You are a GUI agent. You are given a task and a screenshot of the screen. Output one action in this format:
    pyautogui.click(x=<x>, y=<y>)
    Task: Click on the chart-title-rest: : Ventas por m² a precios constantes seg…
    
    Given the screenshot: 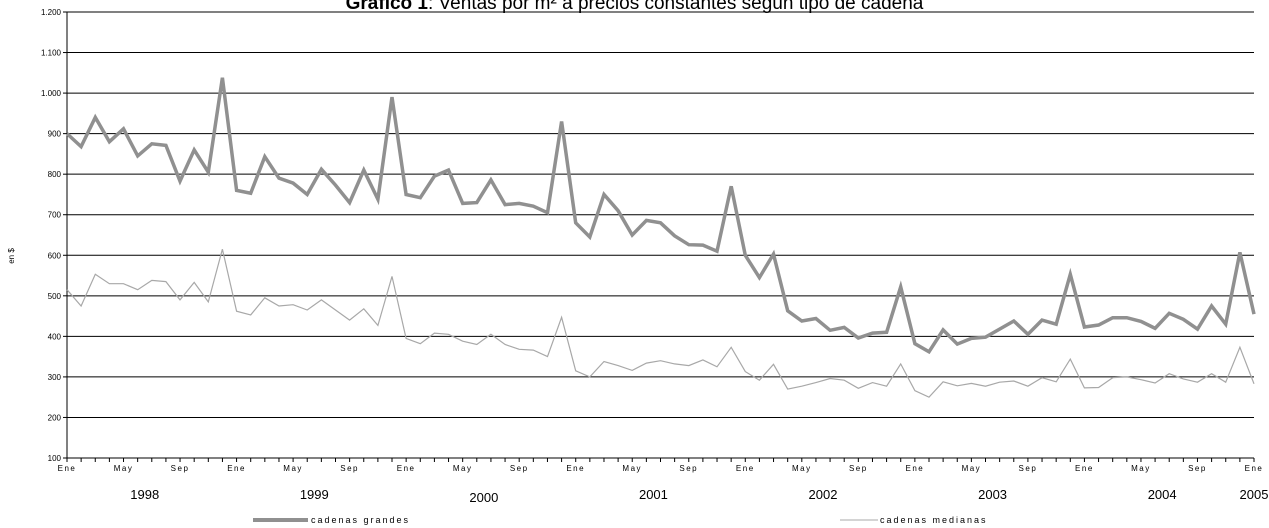 What is the action you would take?
    pyautogui.click(x=676, y=7)
    